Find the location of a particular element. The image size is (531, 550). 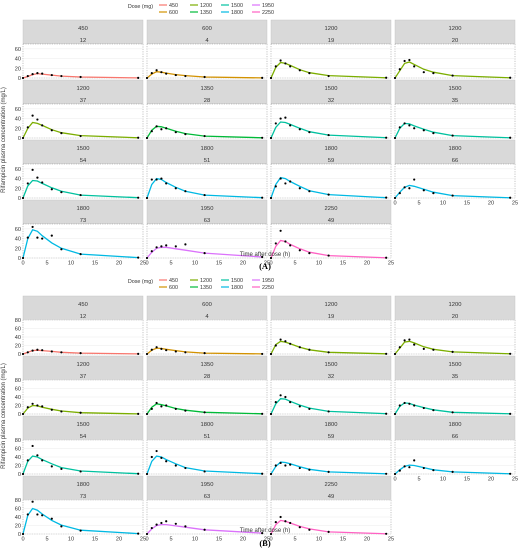

a-x-axis-title: Time after dose (h) is located at coordinates (265, 255).